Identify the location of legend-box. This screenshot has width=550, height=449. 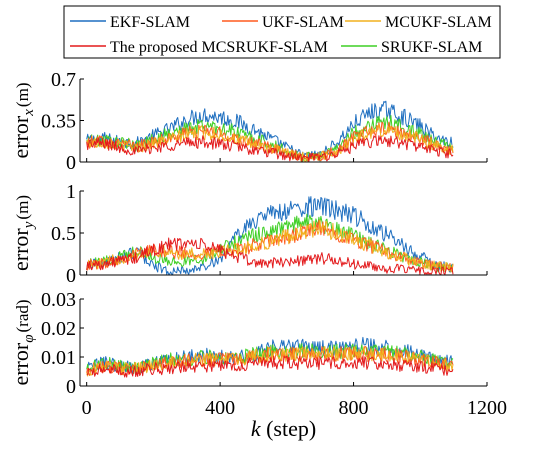
(282, 32).